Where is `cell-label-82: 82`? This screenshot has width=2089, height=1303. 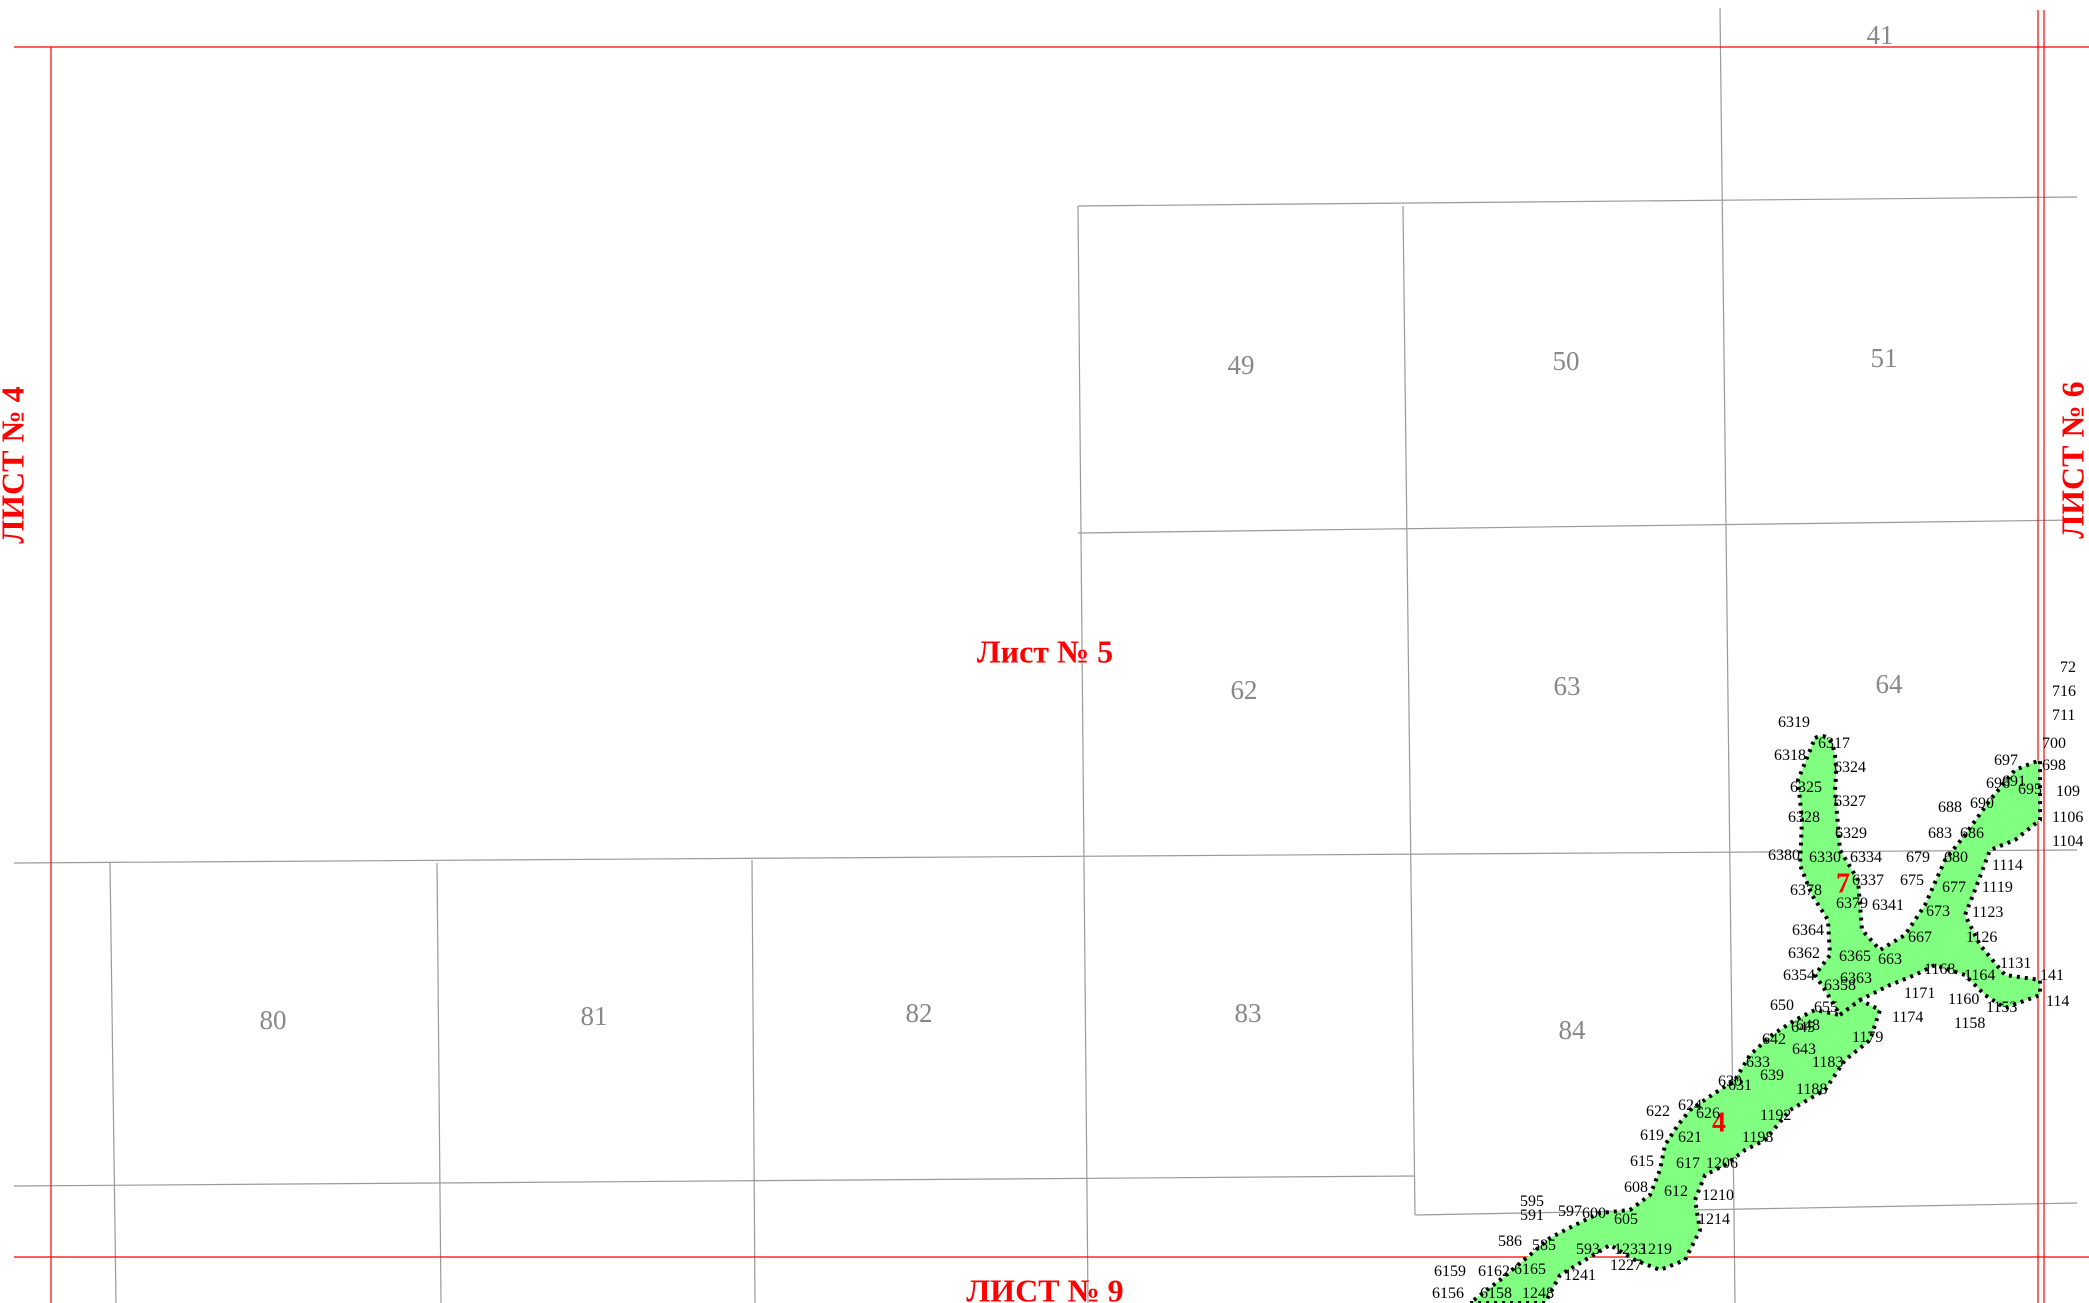 cell-label-82: 82 is located at coordinates (919, 1013).